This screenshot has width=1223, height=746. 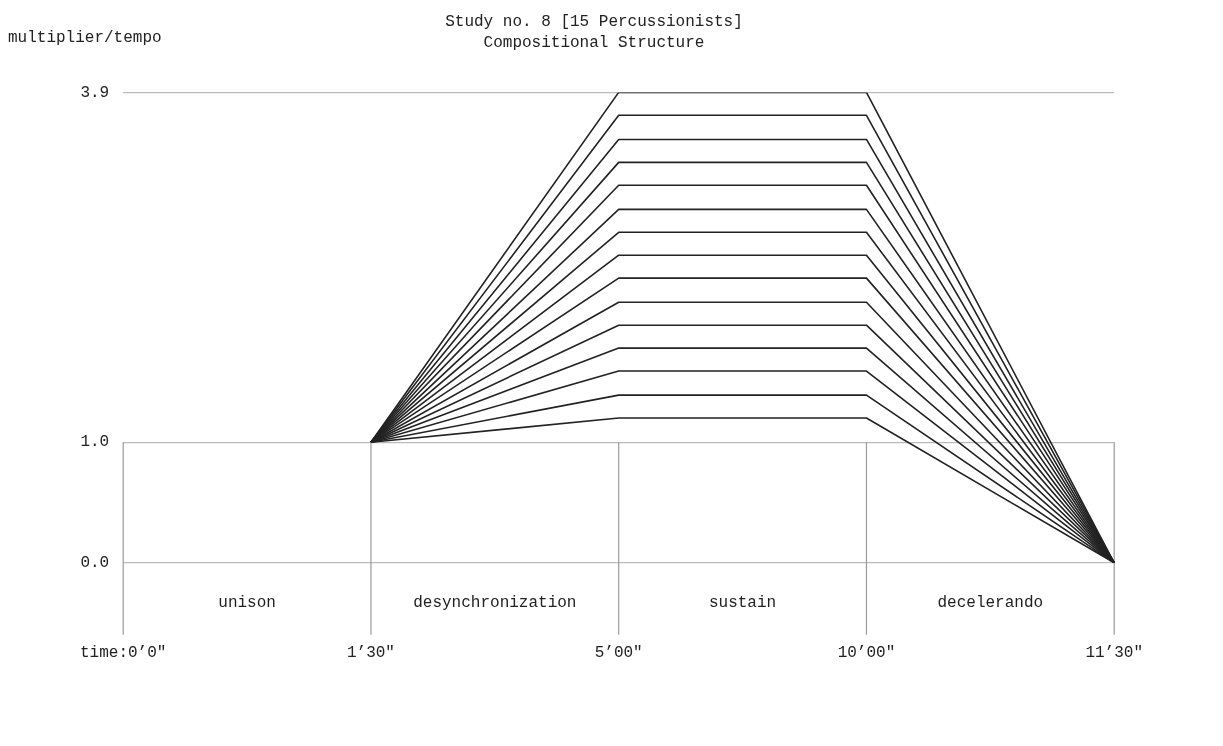 What do you see at coordinates (742, 603) in the screenshot?
I see `text: sustain` at bounding box center [742, 603].